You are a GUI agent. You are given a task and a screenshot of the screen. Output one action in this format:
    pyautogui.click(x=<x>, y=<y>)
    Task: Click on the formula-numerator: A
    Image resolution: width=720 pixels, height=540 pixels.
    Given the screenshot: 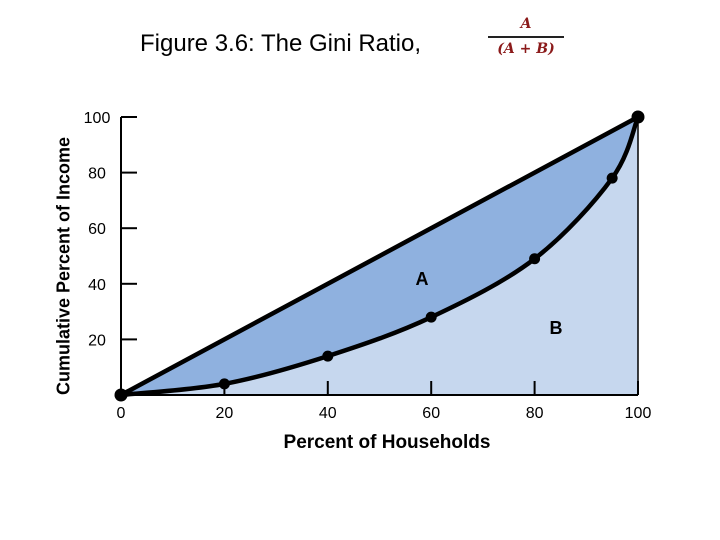 What is the action you would take?
    pyautogui.click(x=526, y=24)
    